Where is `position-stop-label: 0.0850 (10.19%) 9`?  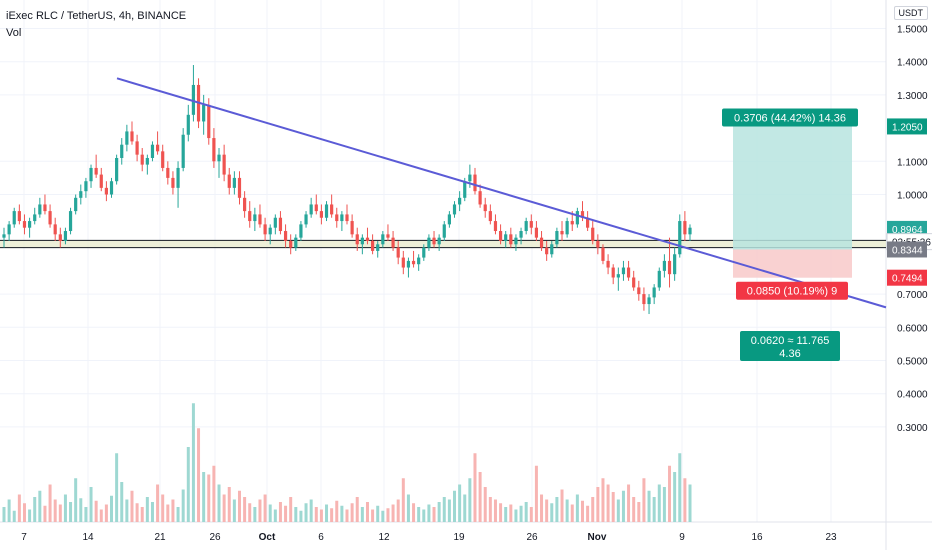
position-stop-label: 0.0850 (10.19%) 9 is located at coordinates (792, 292).